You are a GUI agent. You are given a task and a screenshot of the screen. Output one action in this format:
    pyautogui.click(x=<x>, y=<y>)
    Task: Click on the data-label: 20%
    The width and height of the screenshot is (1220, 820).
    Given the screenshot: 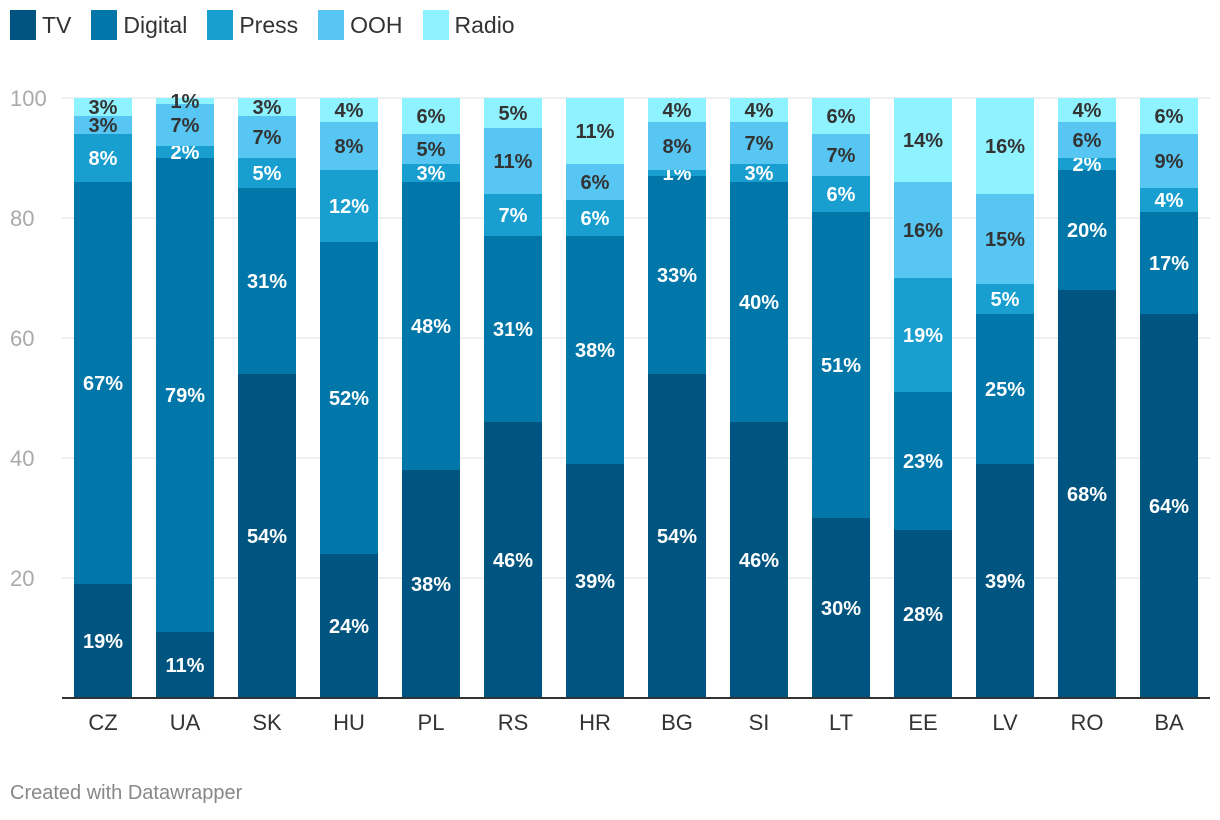 What is the action you would take?
    pyautogui.click(x=1087, y=231)
    